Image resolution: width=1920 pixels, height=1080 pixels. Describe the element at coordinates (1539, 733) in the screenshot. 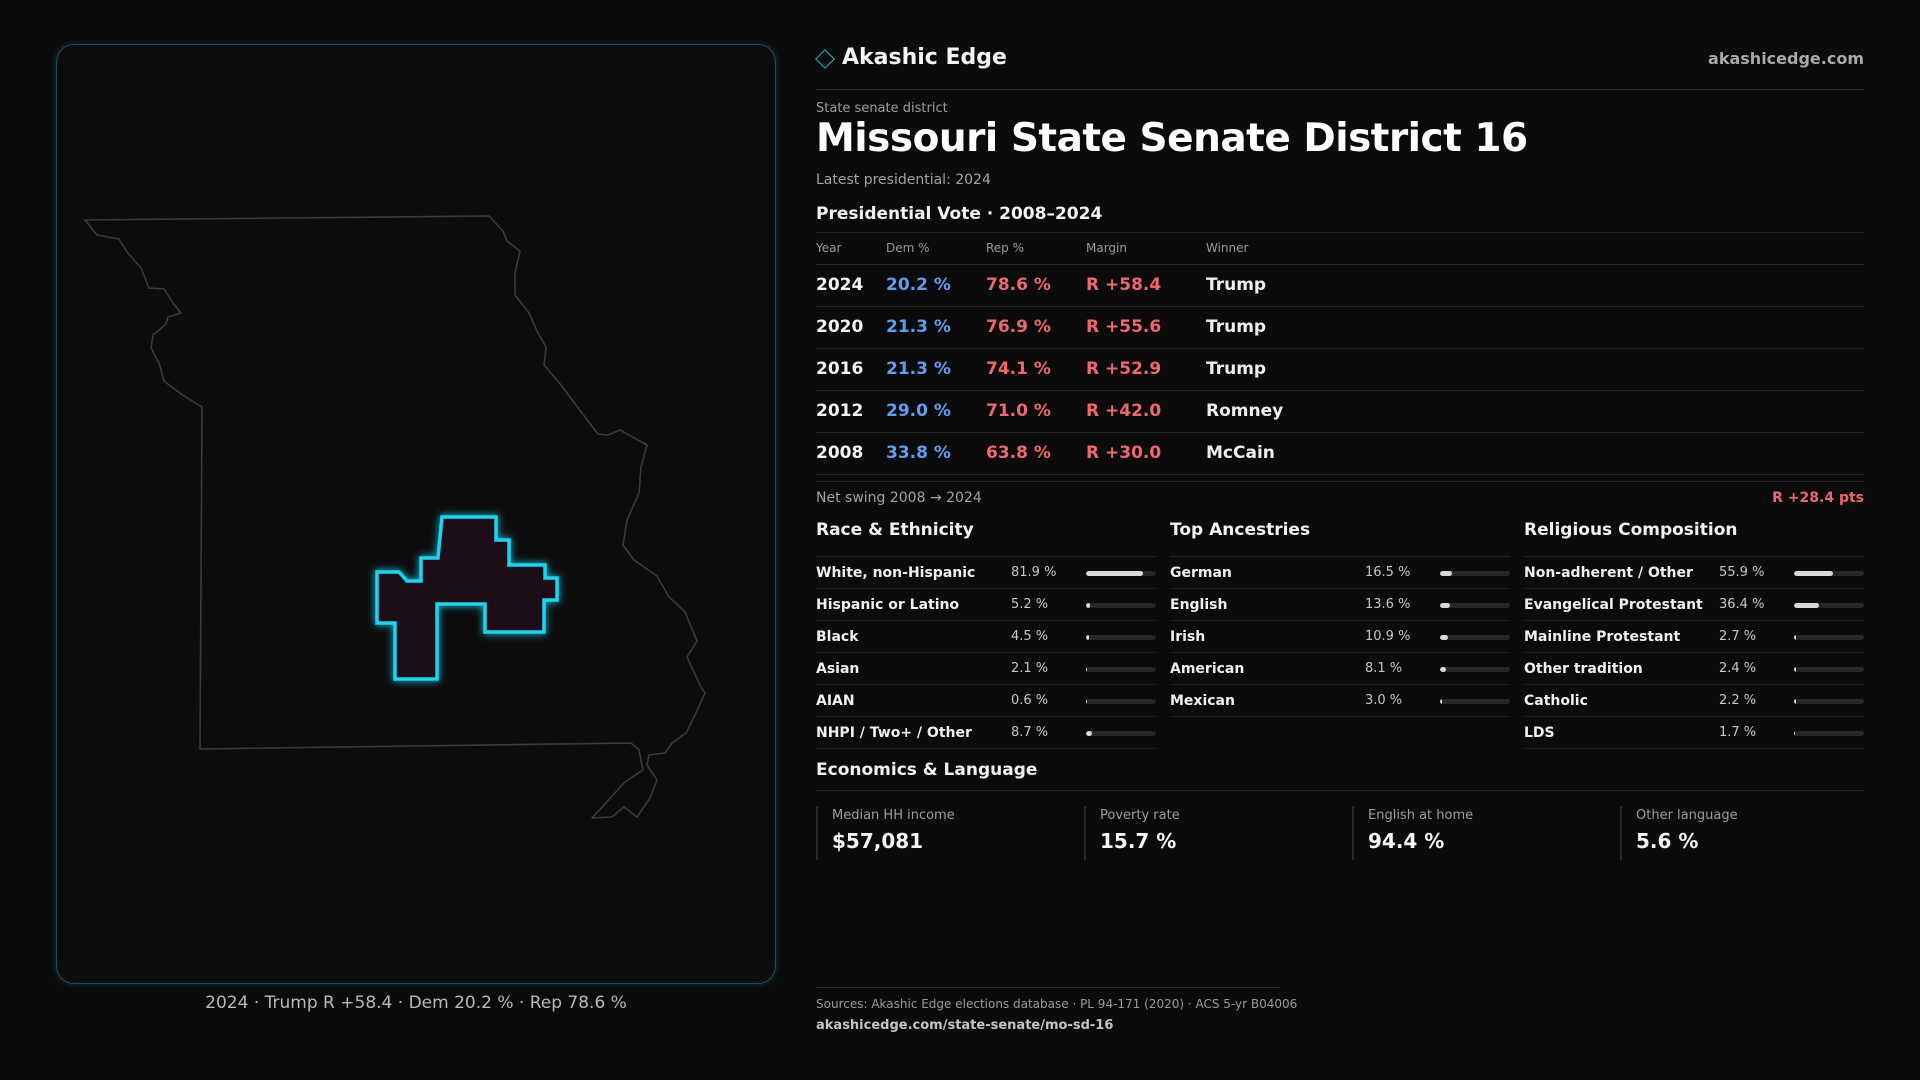

I see `item-label: LDS` at that location.